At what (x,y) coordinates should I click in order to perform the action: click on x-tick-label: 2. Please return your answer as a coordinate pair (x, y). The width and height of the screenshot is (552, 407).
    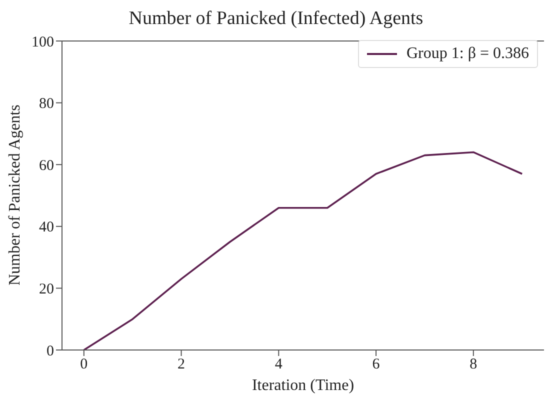
    Looking at the image, I should click on (182, 364).